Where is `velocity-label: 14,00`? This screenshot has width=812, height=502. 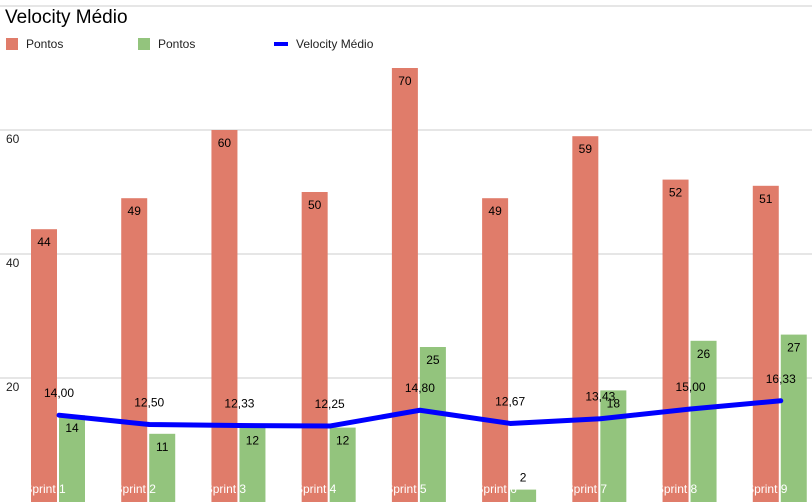 velocity-label: 14,00 is located at coordinates (59, 393).